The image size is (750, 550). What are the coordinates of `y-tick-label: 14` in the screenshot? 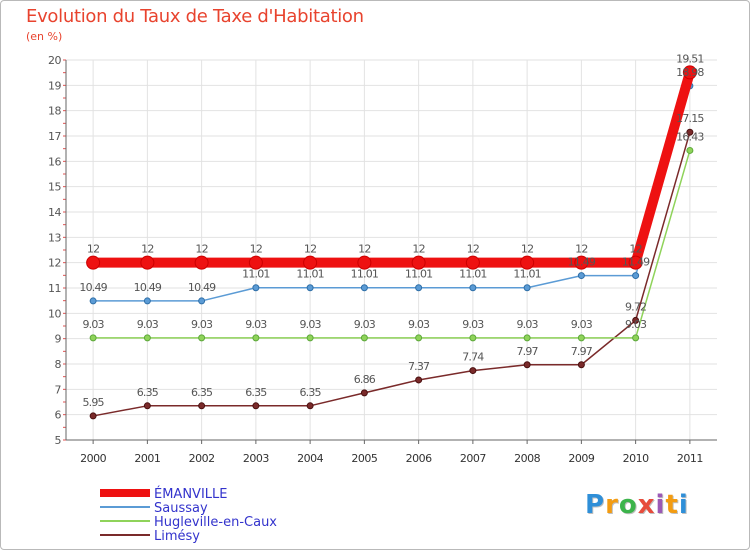 It's located at (54, 212).